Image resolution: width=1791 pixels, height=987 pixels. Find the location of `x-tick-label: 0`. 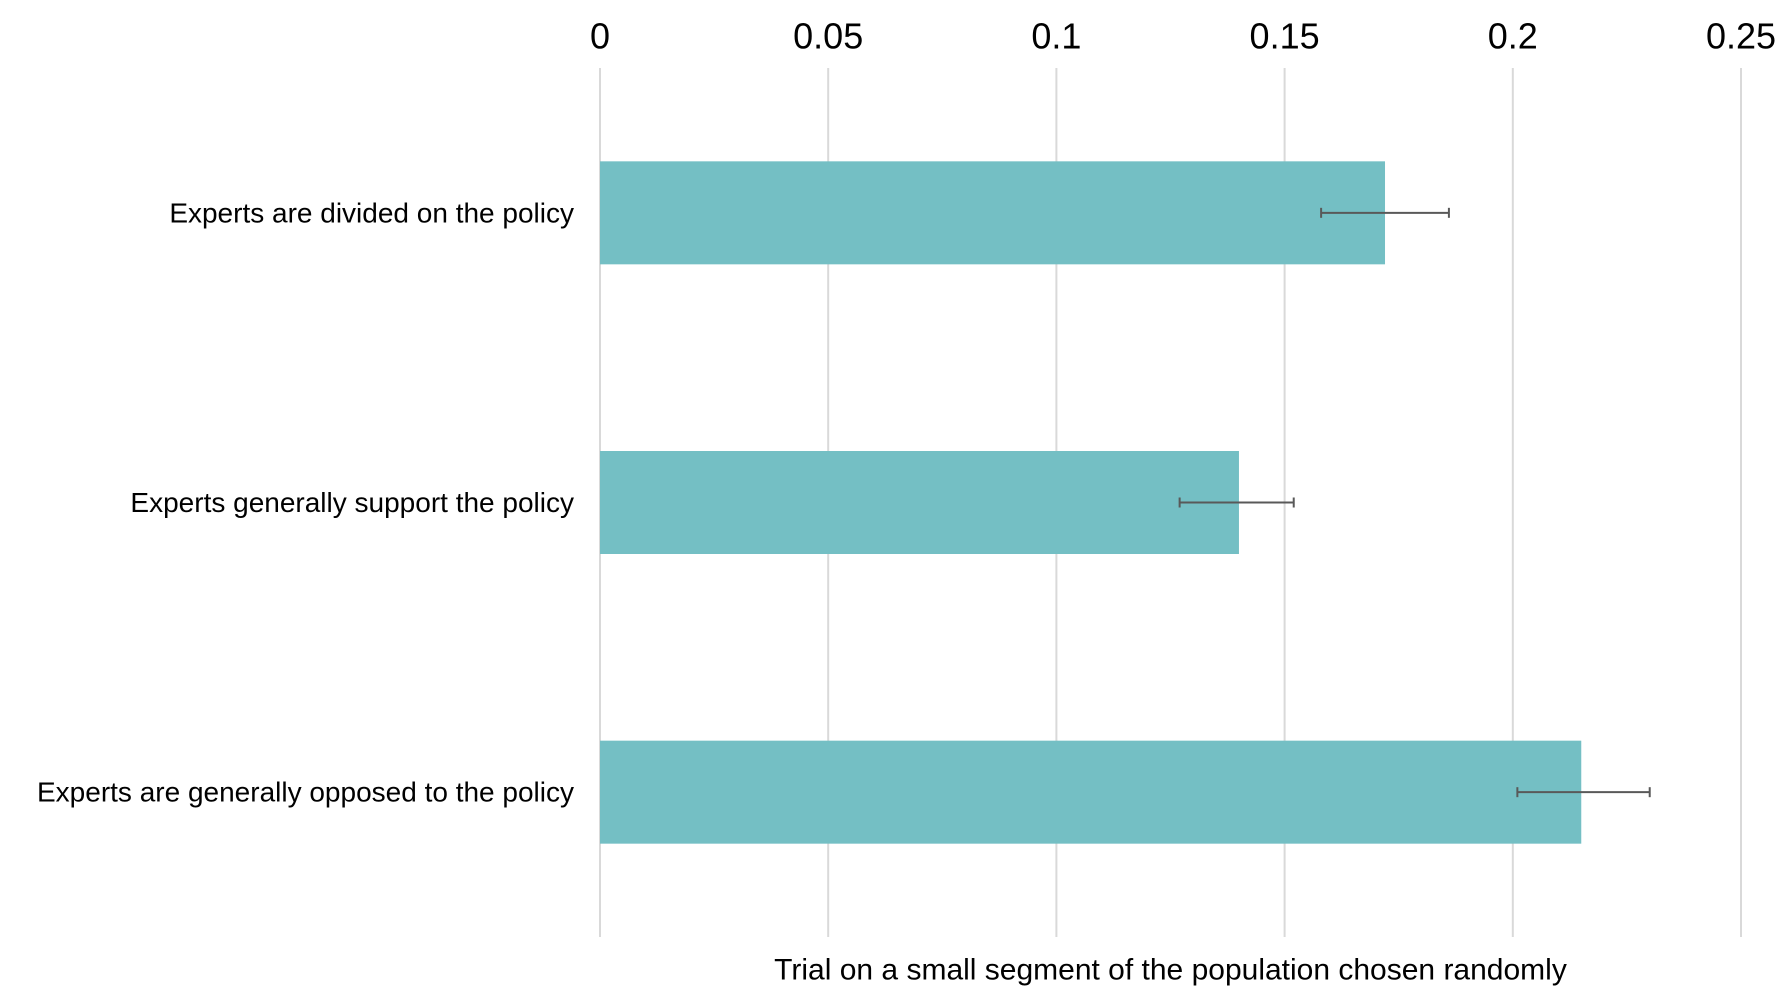

x-tick-label: 0 is located at coordinates (600, 36).